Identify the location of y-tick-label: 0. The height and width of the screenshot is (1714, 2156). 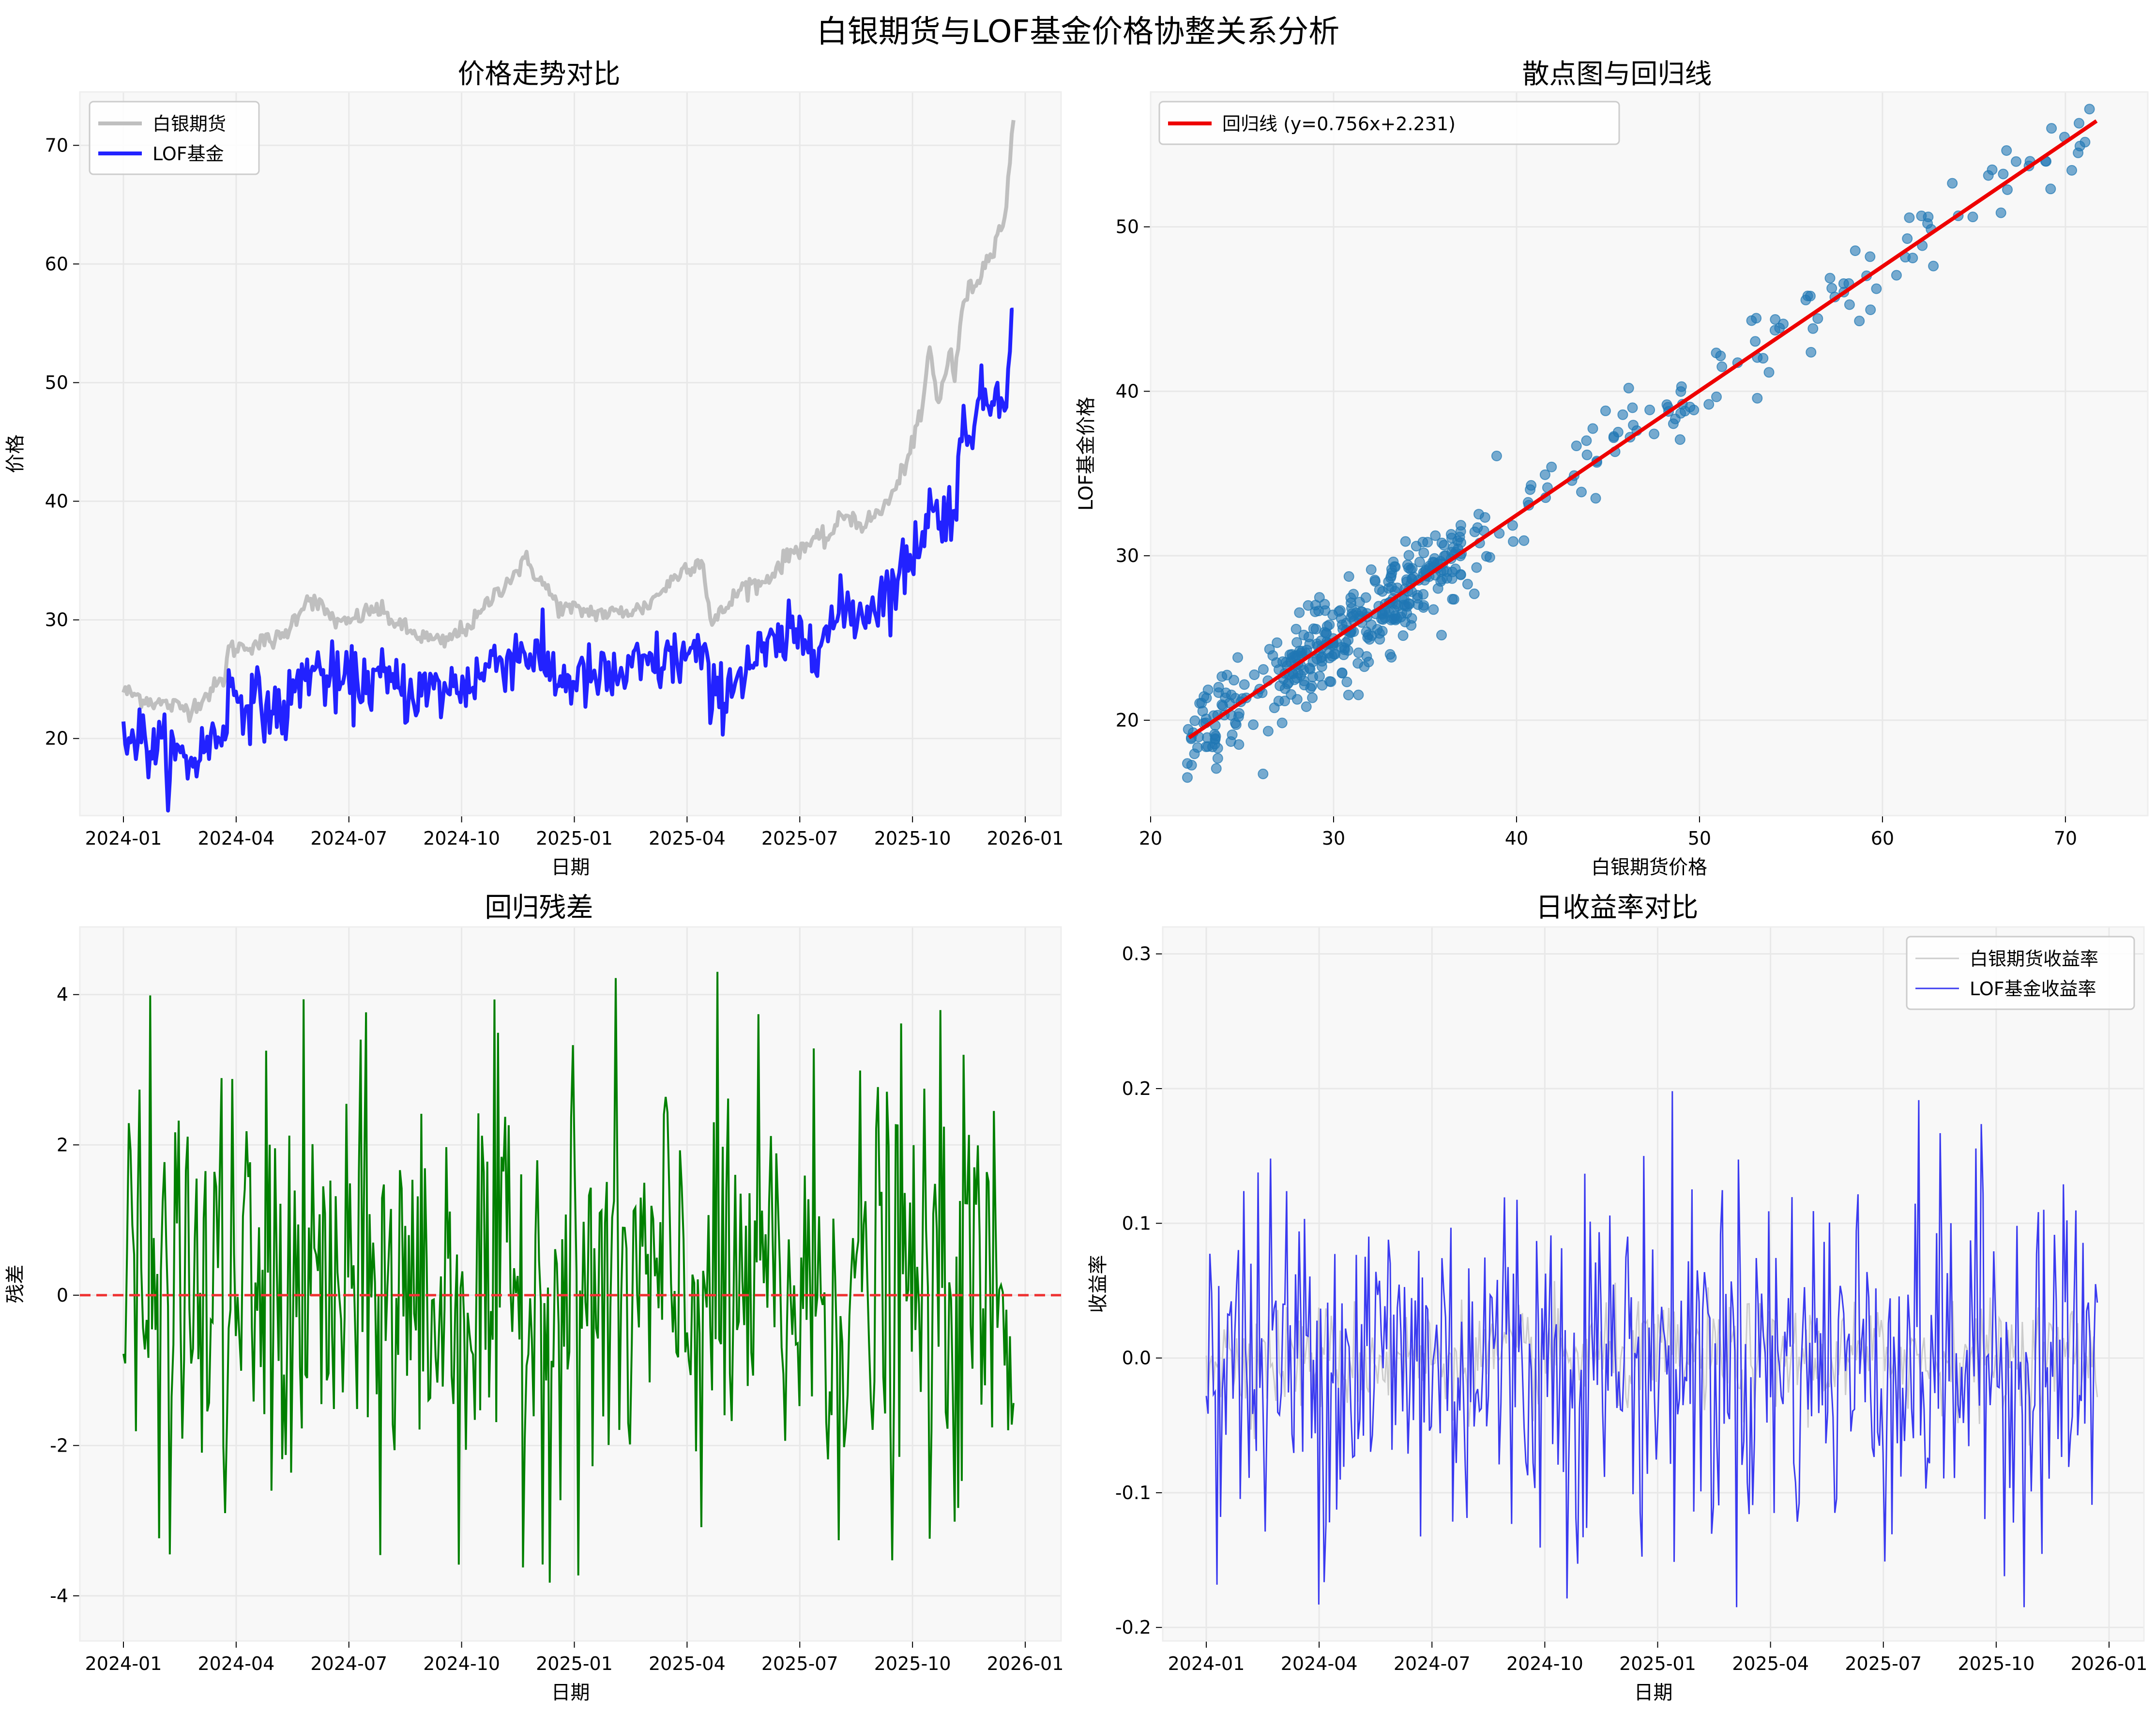
(63, 1295).